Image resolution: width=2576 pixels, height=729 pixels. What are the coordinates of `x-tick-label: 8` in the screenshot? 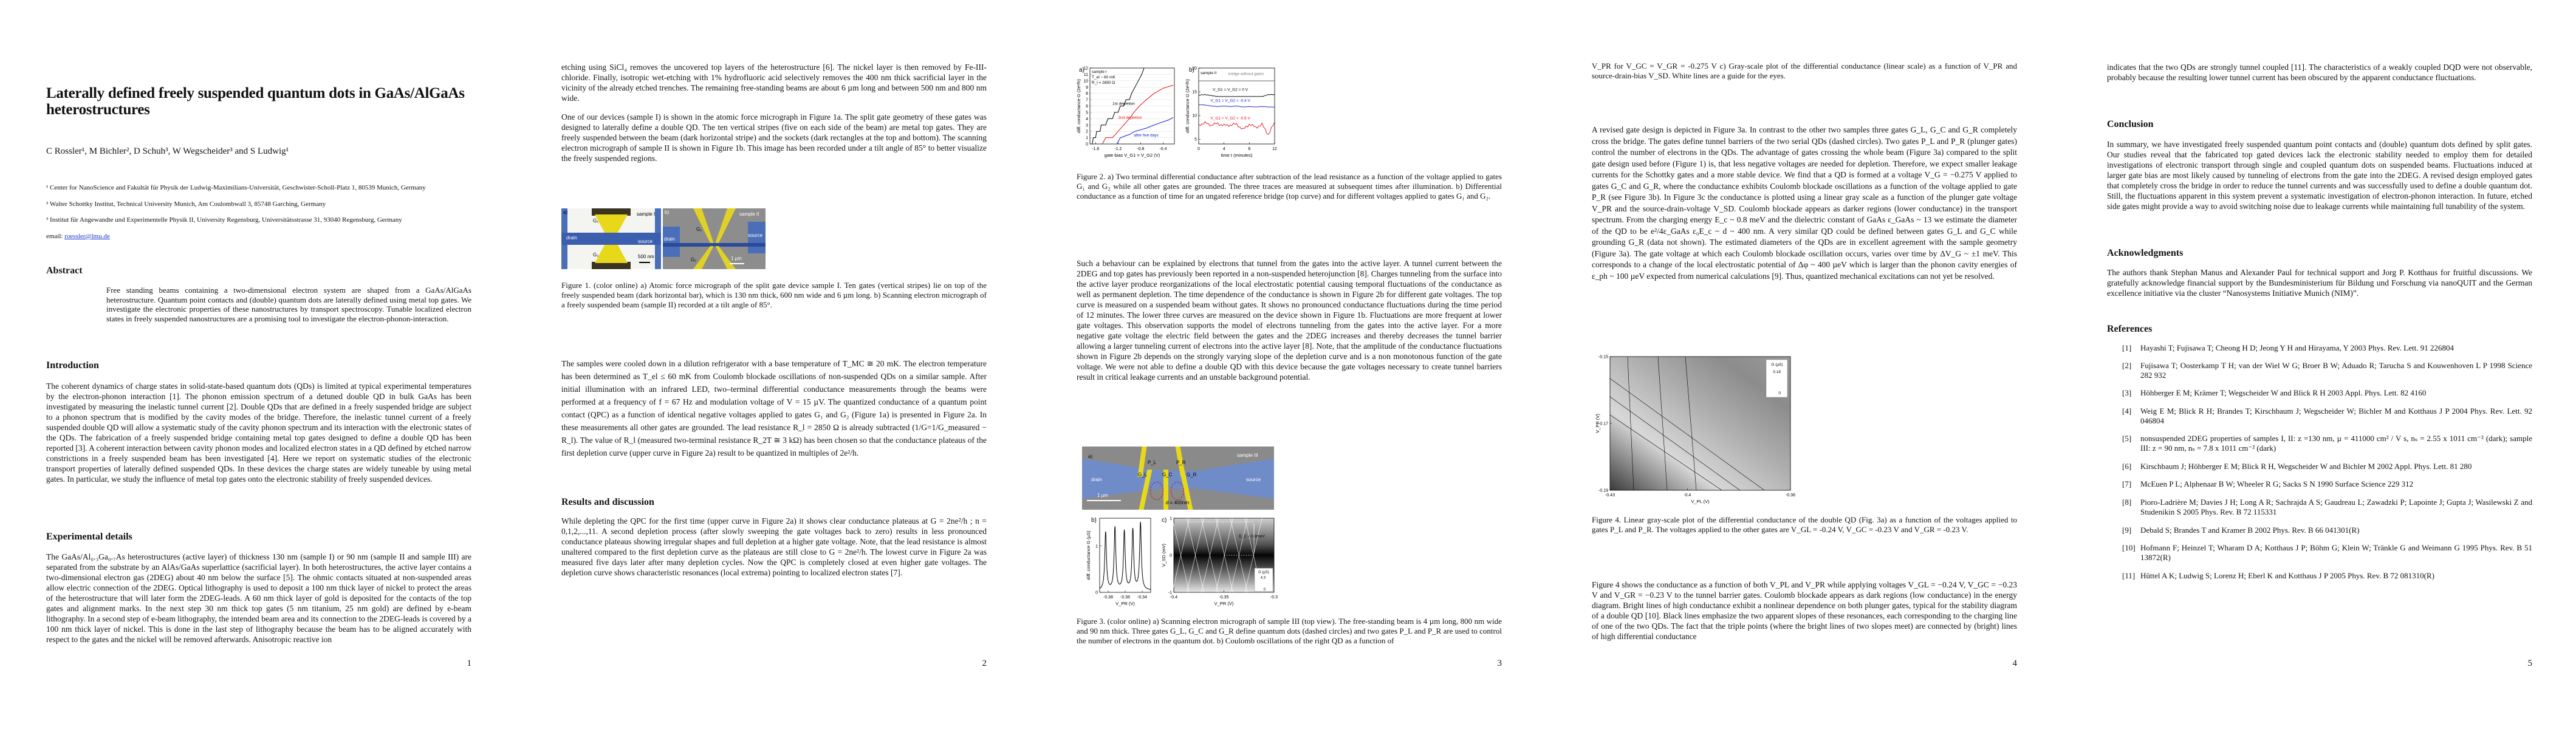 It's located at (1249, 149).